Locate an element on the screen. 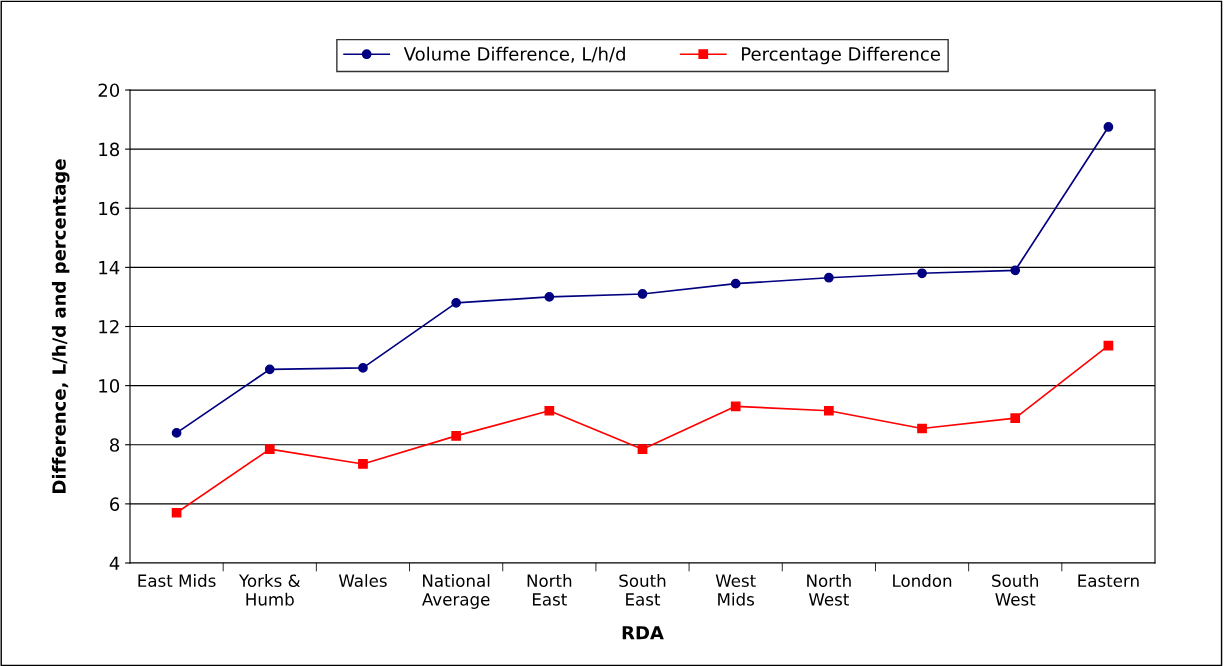  x-tick-label: East Mids is located at coordinates (177, 581).